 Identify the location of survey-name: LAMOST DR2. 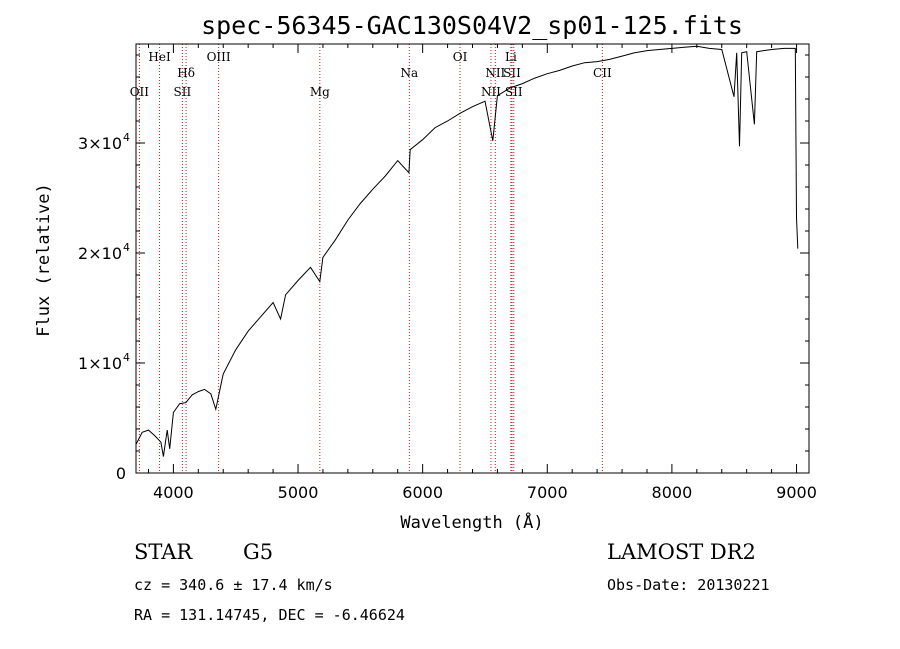
(681, 552).